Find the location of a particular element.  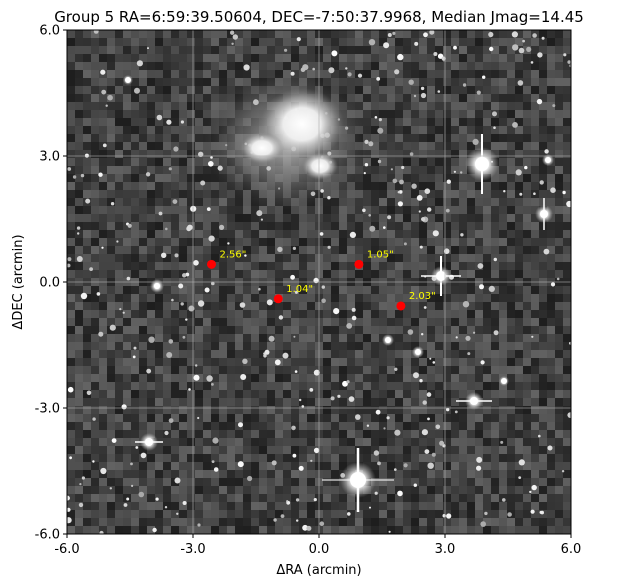

nebula is located at coordinates (286, 142).